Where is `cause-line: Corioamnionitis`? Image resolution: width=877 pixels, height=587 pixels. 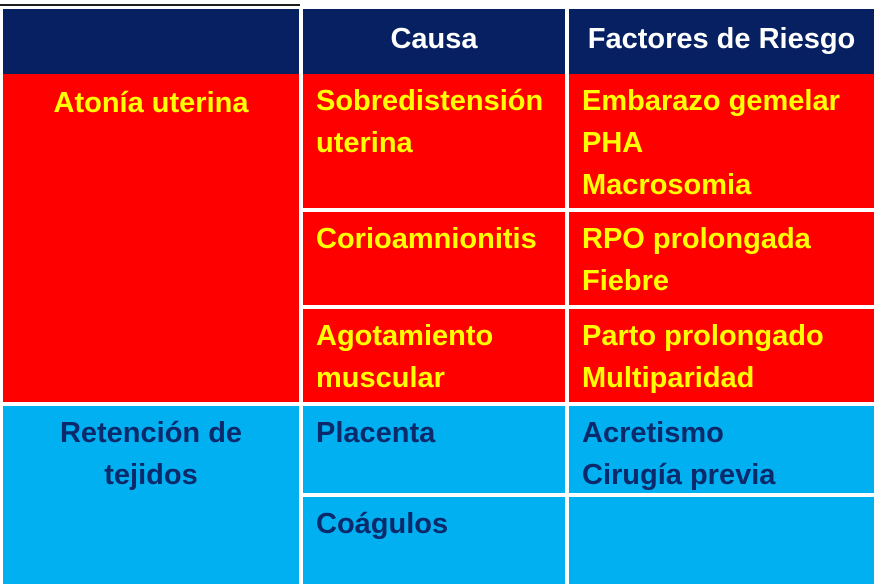 cause-line: Corioamnionitis is located at coordinates (426, 239).